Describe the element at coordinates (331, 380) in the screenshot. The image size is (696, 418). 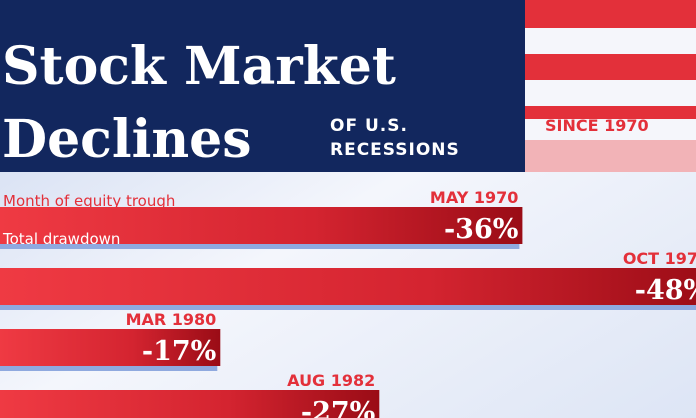
I see `category-label: AUG 1982` at that location.